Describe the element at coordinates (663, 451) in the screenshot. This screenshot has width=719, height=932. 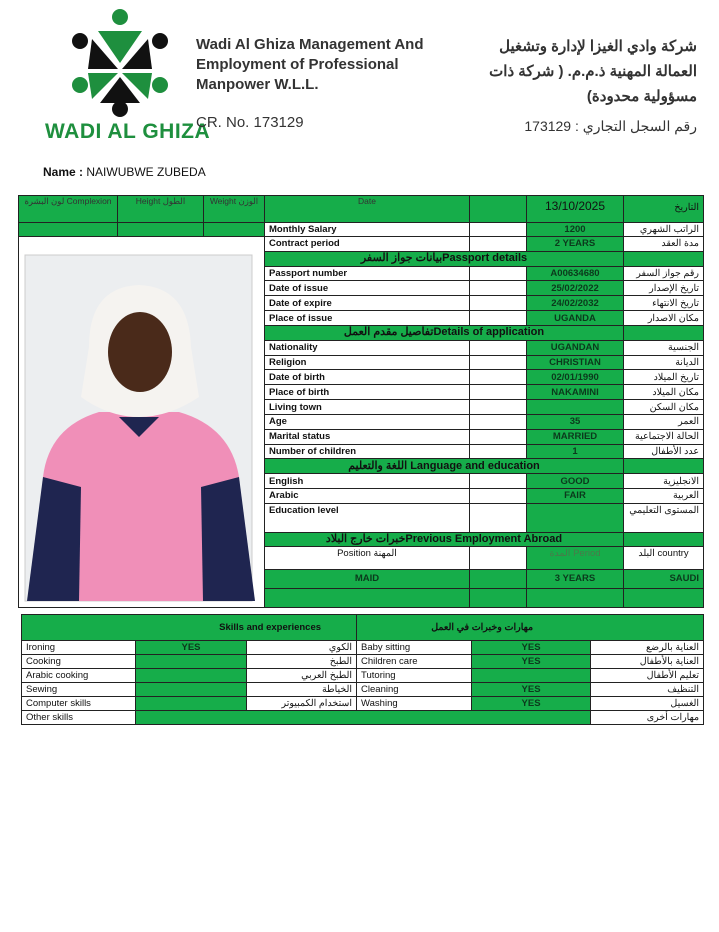
I see `field-label-ar: عدد الأطفال` at that location.